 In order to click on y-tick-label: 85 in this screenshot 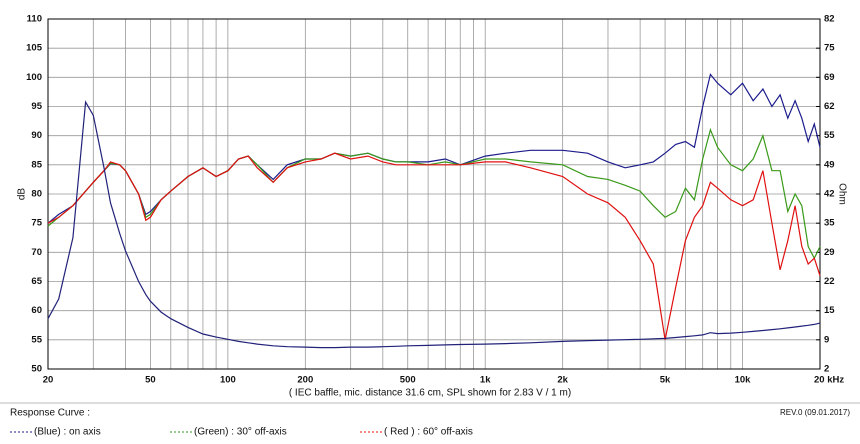, I will do `click(36, 164)`.